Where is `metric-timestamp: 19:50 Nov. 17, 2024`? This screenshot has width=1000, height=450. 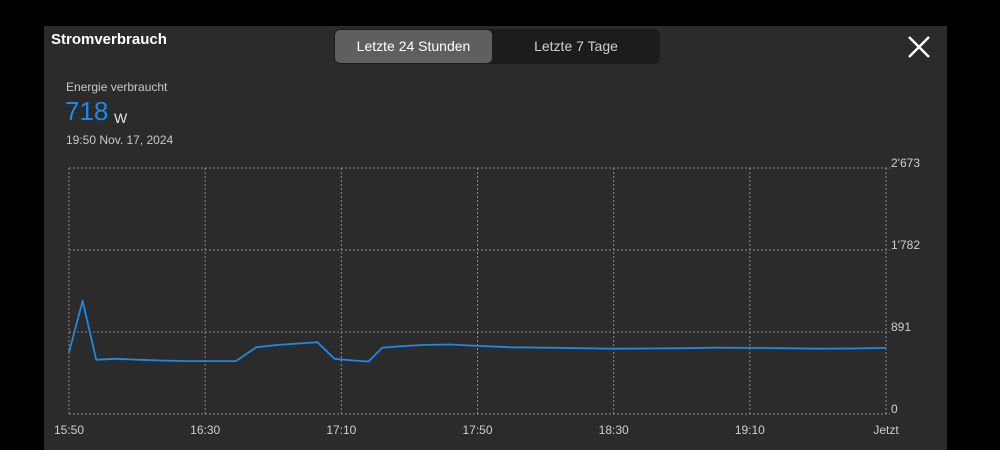
metric-timestamp: 19:50 Nov. 17, 2024 is located at coordinates (120, 140).